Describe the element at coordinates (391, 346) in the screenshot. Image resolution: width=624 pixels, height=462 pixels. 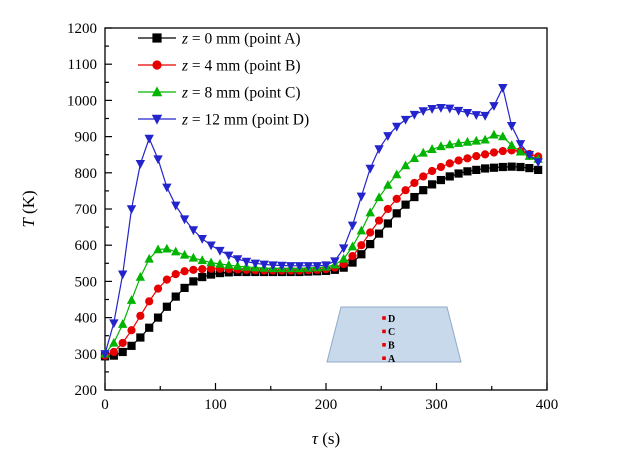
I see `measure-point-label: B` at that location.